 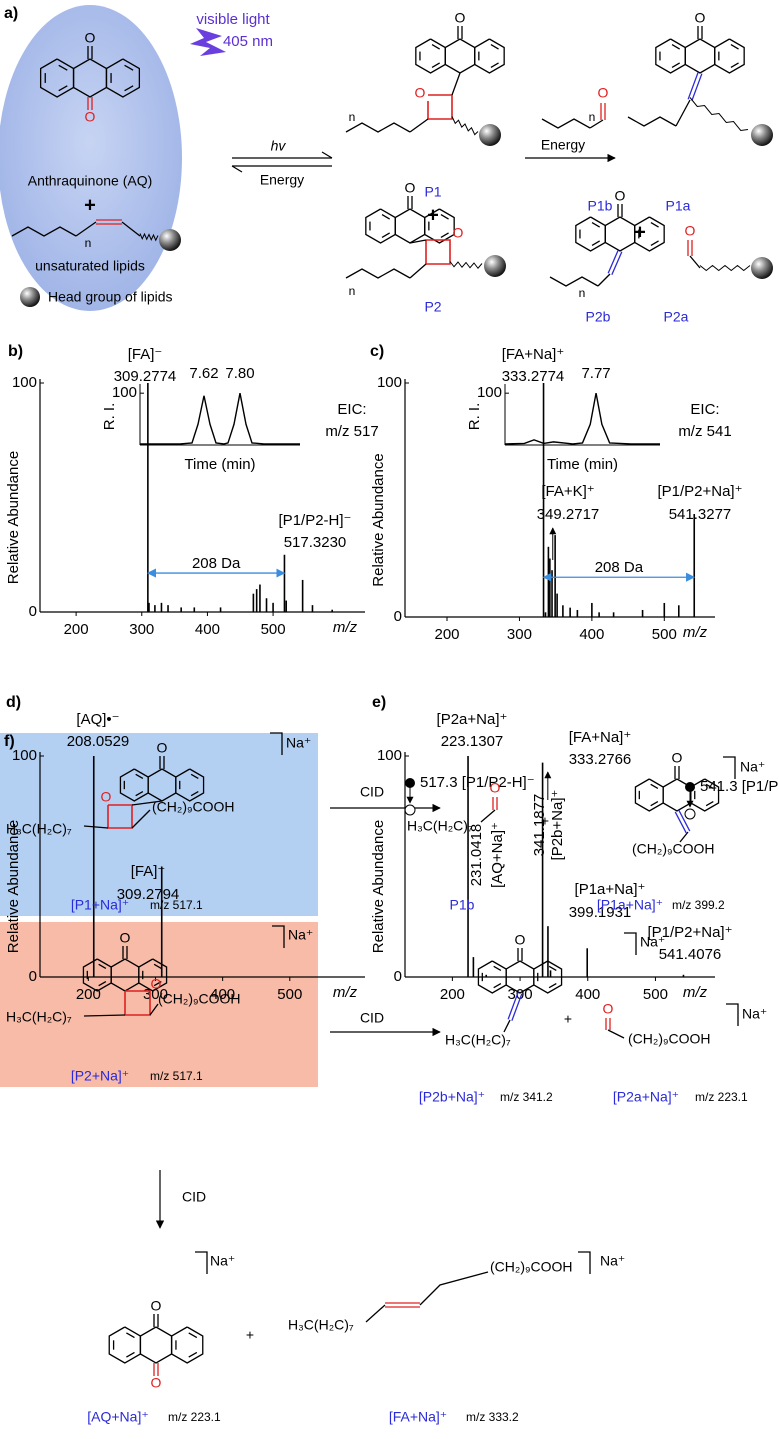 What do you see at coordinates (148, 871) in the screenshot?
I see `peak-label: [FA]⁻` at bounding box center [148, 871].